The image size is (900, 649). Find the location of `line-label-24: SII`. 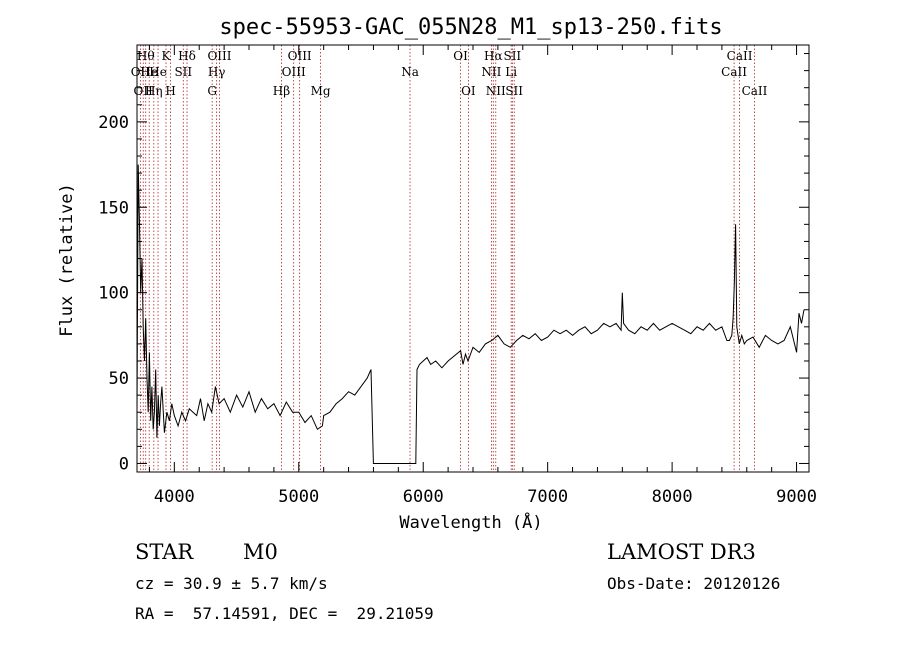

line-label-24: SII is located at coordinates (512, 56).